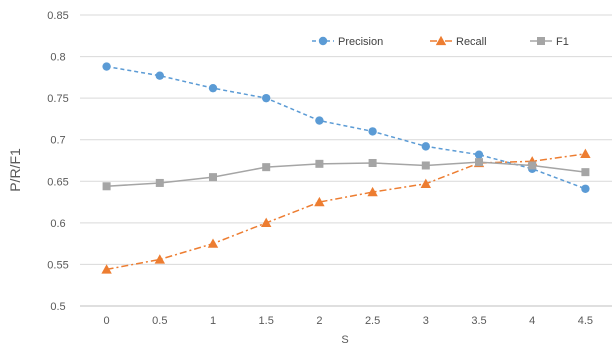  Describe the element at coordinates (15, 170) in the screenshot. I see `y-axis-title: P/R/F1` at that location.